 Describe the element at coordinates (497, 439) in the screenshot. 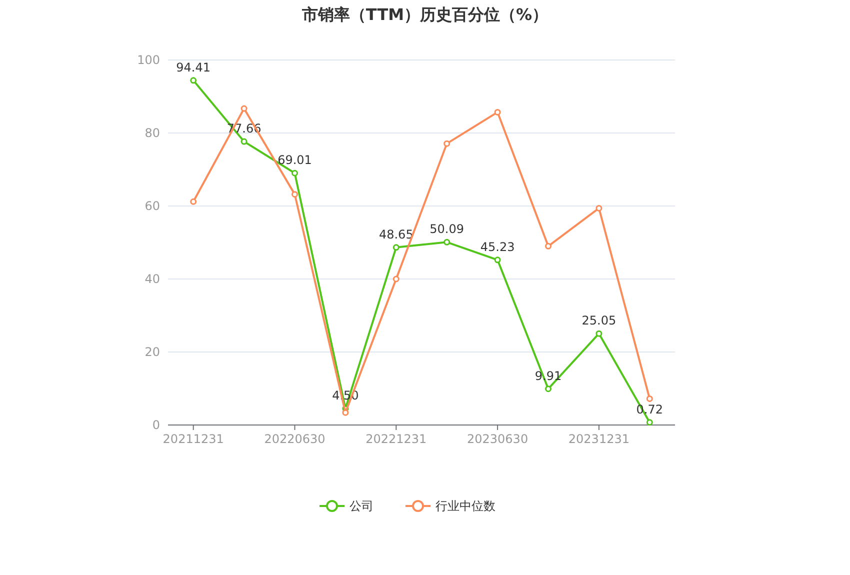

I see `x-tick-label: 20230630` at that location.